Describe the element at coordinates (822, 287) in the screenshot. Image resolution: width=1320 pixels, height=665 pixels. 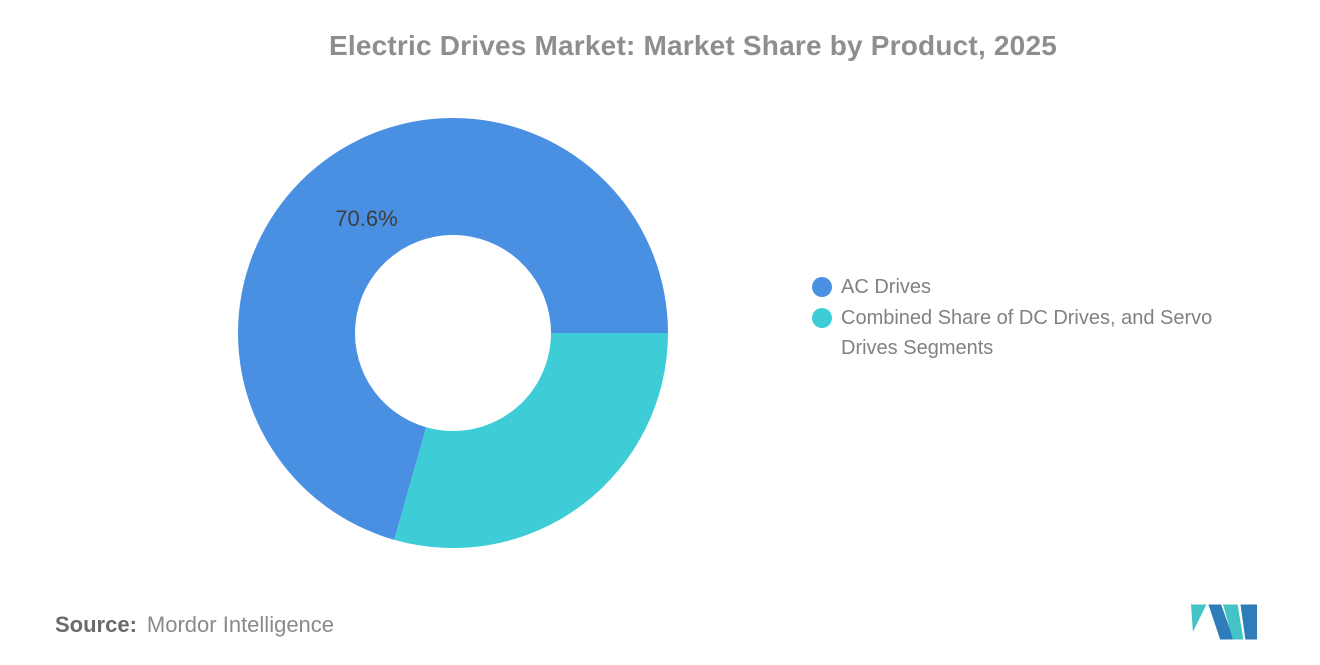
I see `legend-marker-ac-drives` at that location.